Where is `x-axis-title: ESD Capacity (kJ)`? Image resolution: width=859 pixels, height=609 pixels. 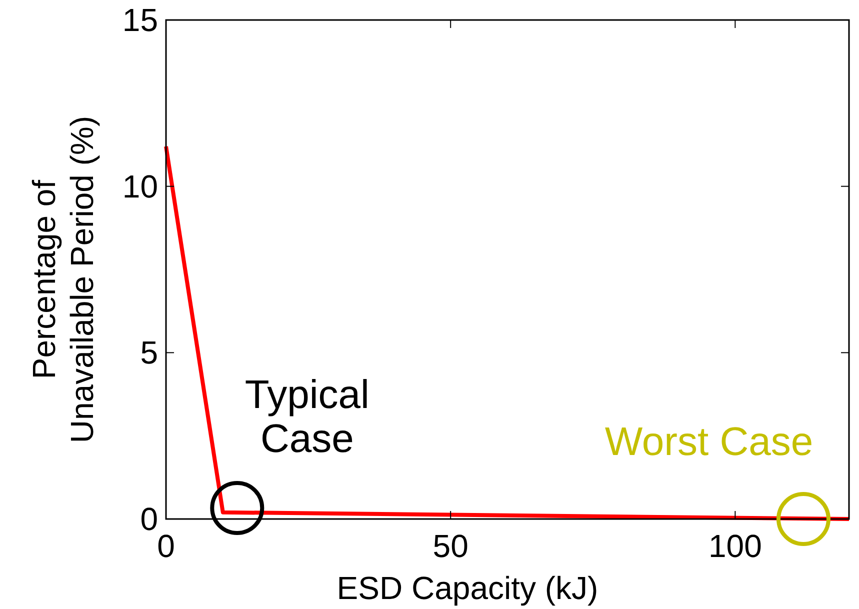
x-axis-title: ESD Capacity (kJ) is located at coordinates (467, 588).